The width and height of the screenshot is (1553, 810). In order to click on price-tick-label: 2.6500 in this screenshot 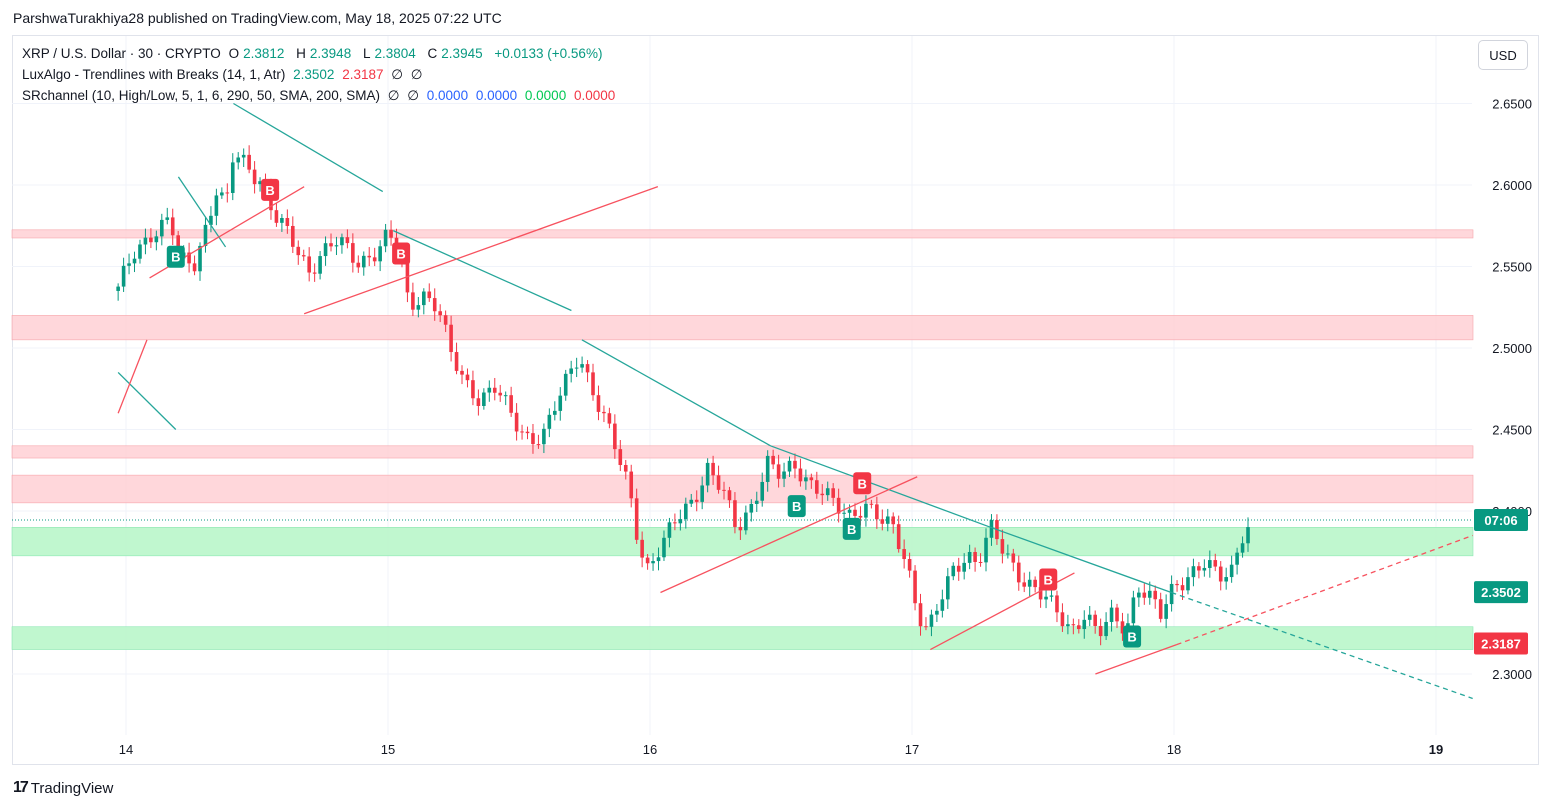, I will do `click(1512, 104)`.